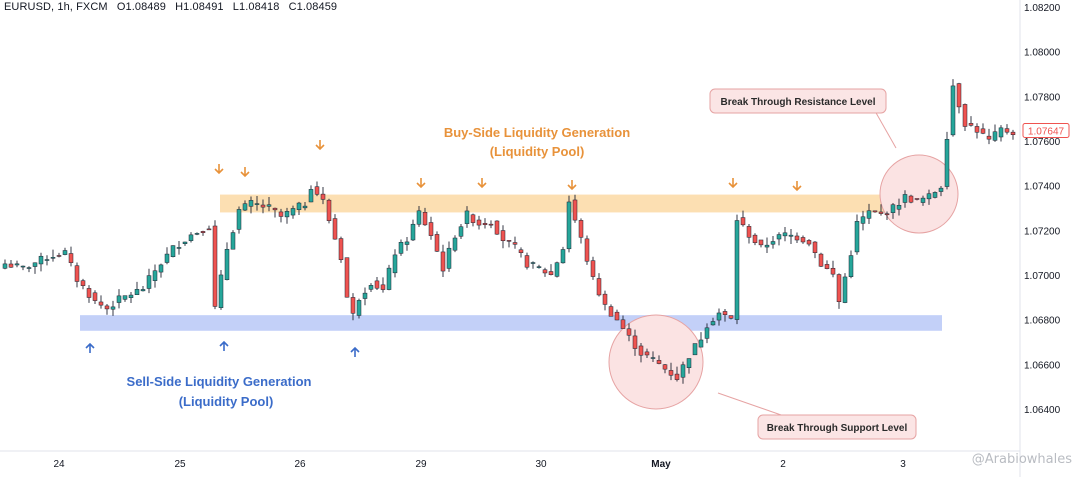  What do you see at coordinates (511, 323) in the screenshot?
I see `sell-side-liquidity-zone` at bounding box center [511, 323].